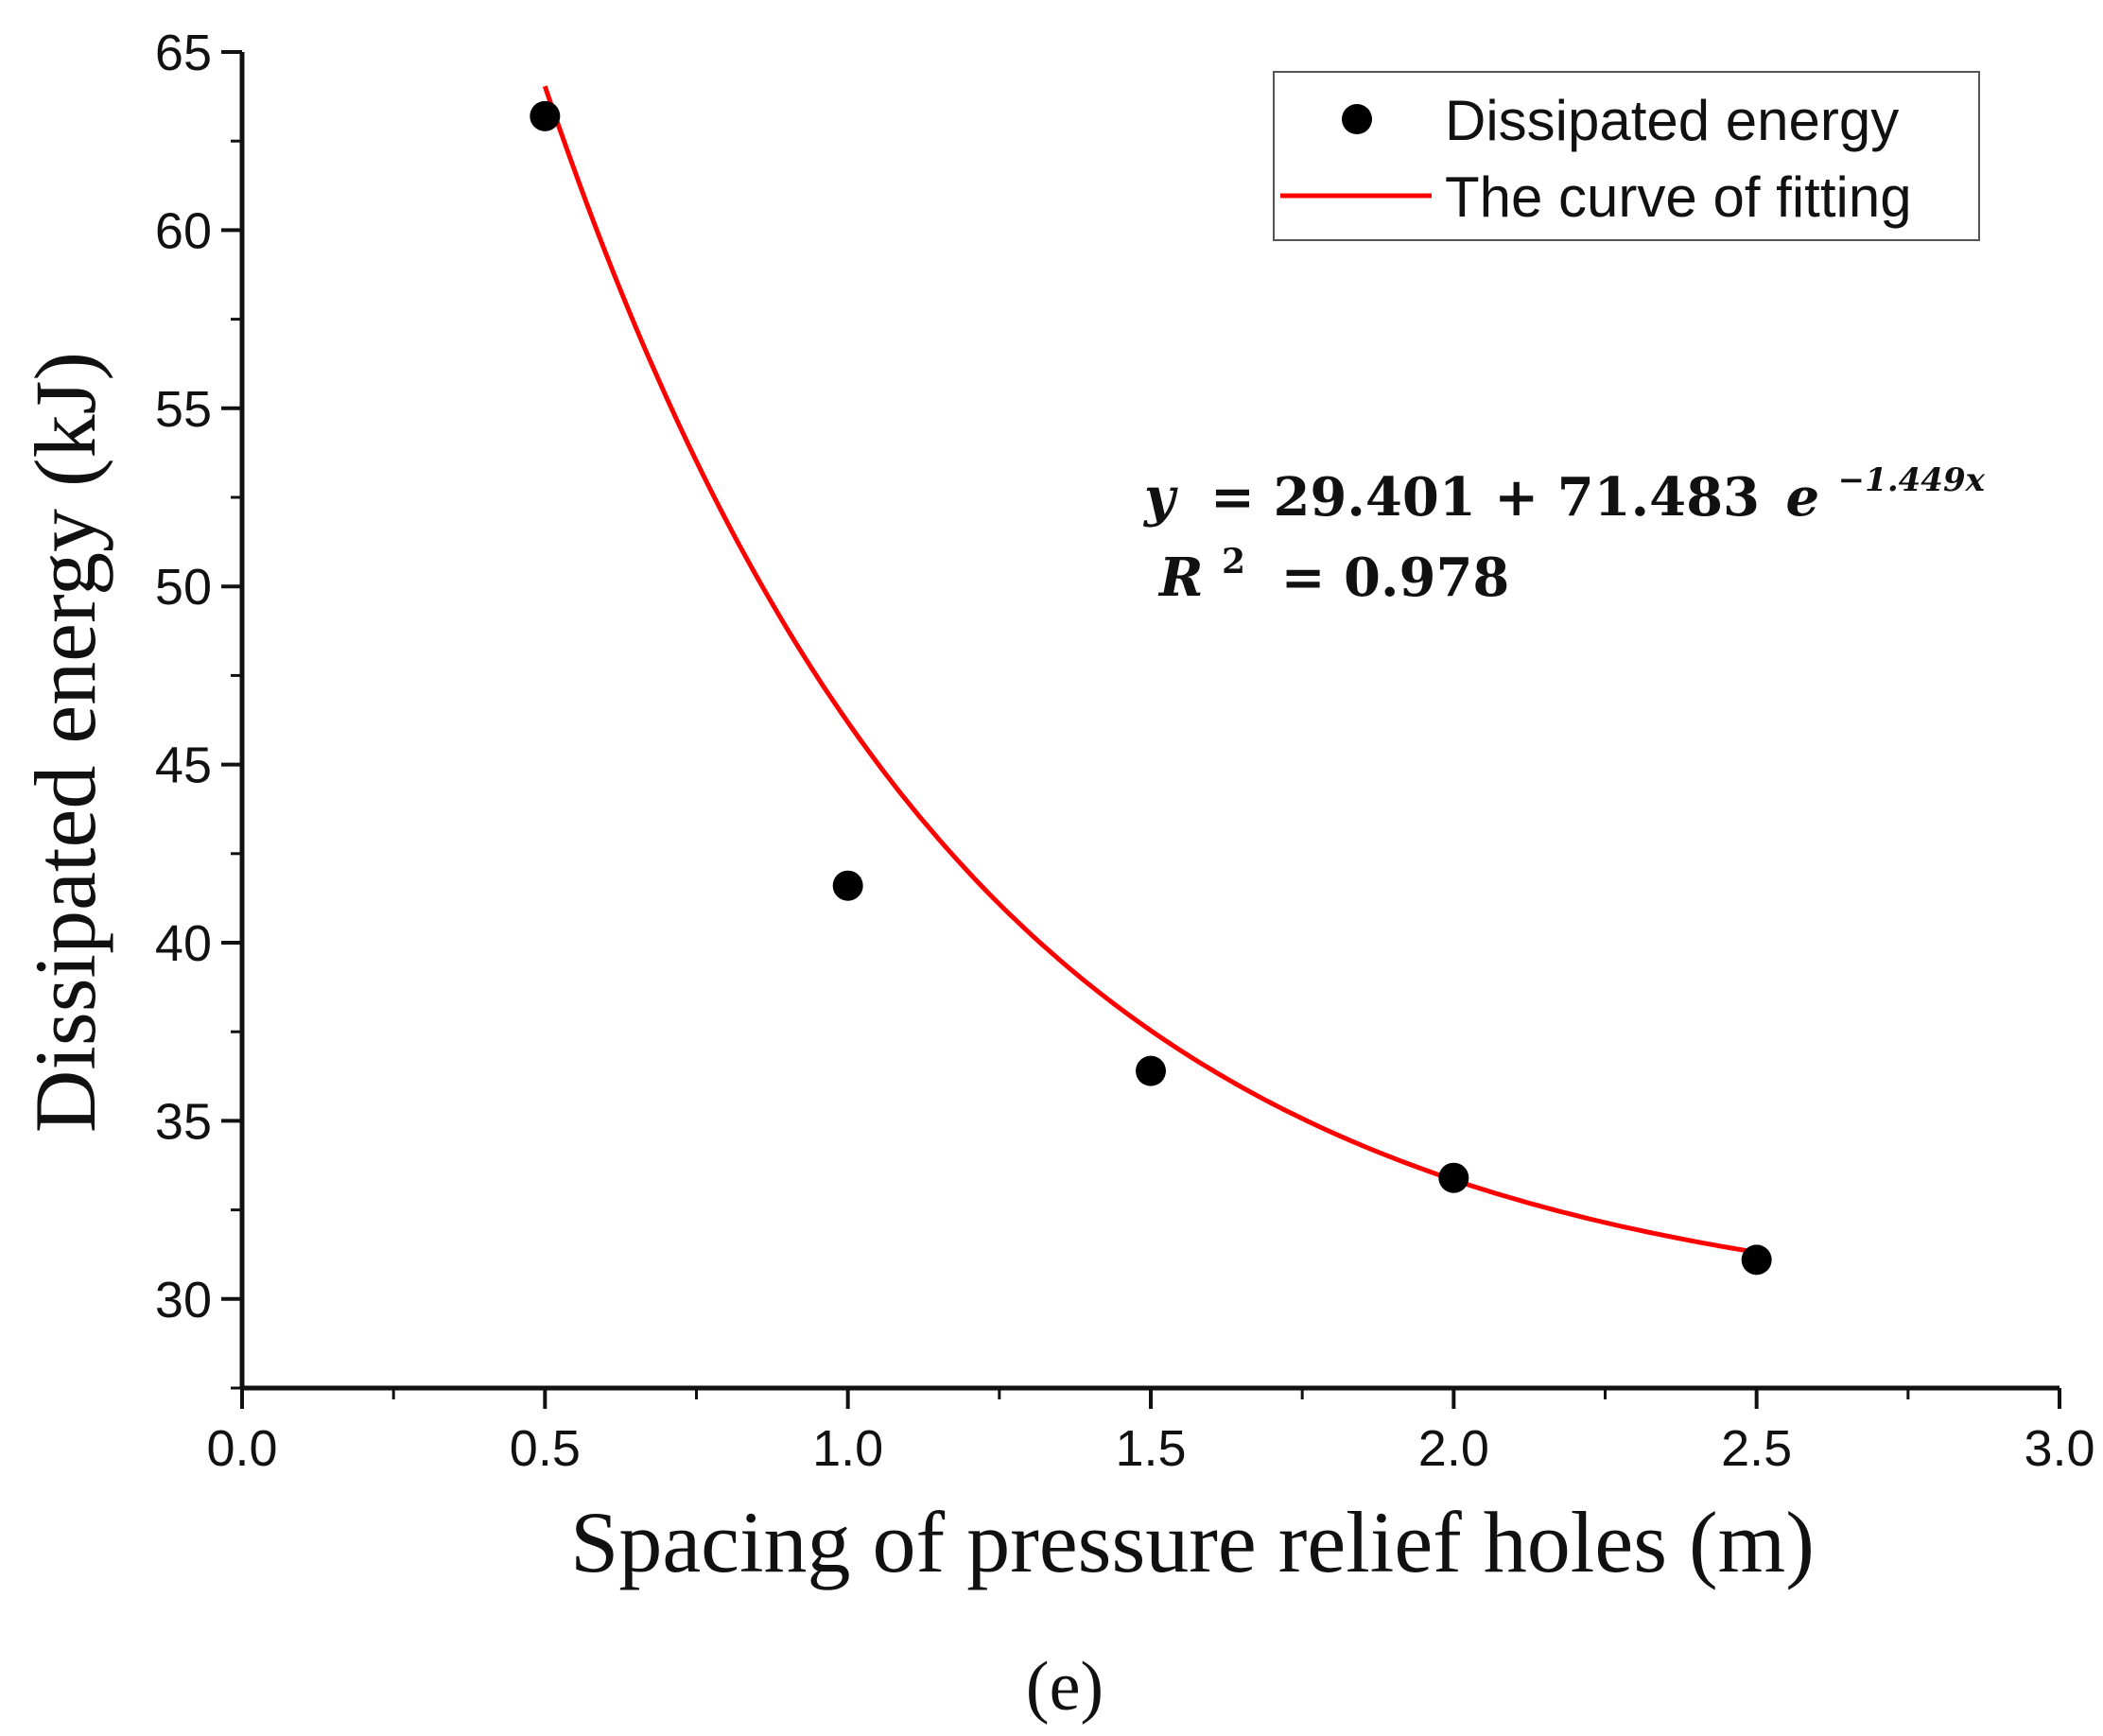 This screenshot has width=2103, height=1736. I want to click on x-tick-label: 0.0, so click(241, 1448).